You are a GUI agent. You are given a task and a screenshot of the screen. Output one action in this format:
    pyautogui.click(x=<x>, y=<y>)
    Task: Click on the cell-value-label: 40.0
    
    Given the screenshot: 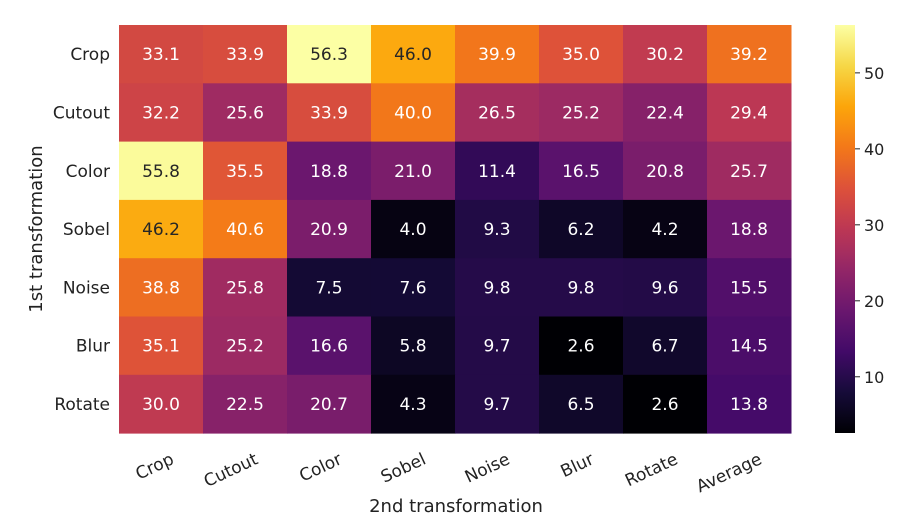 What is the action you would take?
    pyautogui.click(x=413, y=113)
    